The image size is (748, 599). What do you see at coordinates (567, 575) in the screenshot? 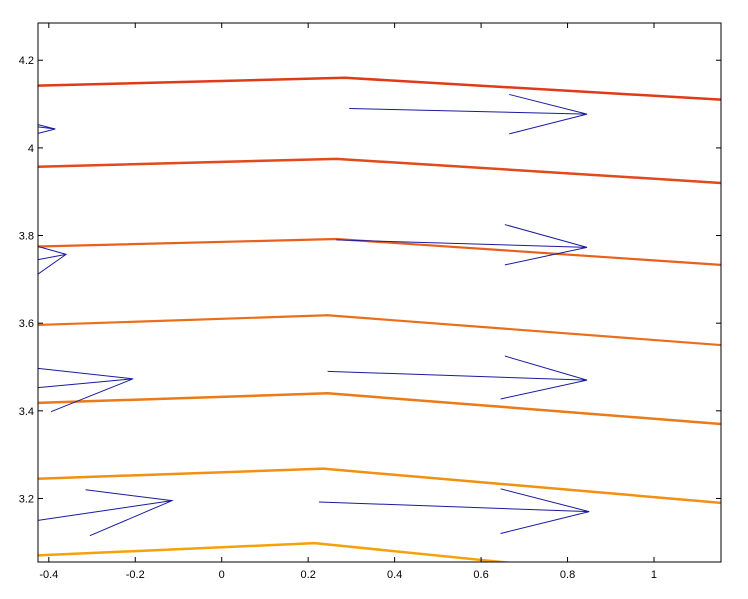
I see `x-tick-label: 0.8` at bounding box center [567, 575].